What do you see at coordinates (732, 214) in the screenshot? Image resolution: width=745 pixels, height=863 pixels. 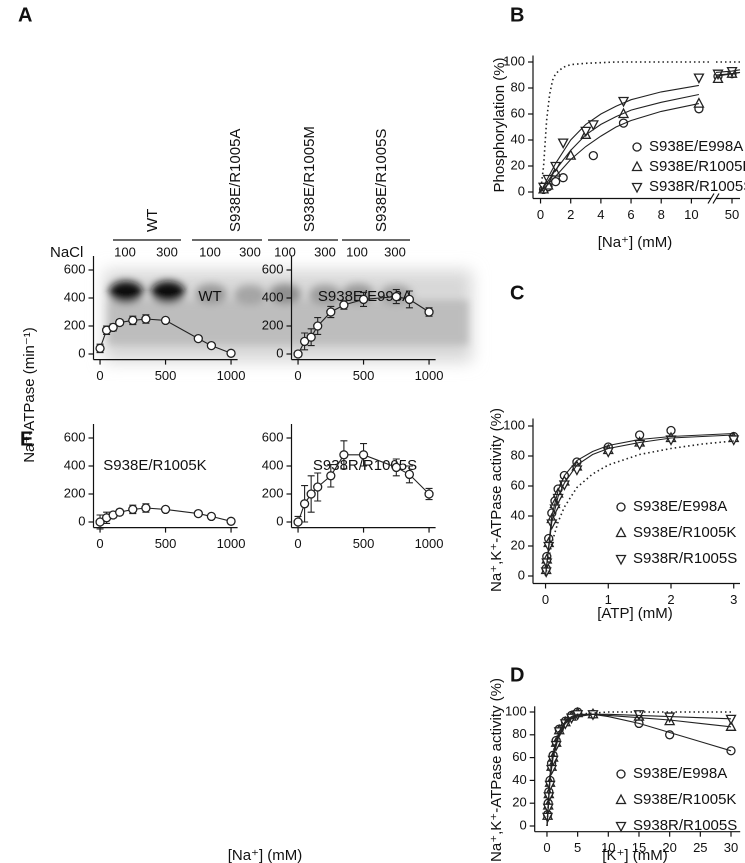 I see `x-tick-label: 50` at bounding box center [732, 214].